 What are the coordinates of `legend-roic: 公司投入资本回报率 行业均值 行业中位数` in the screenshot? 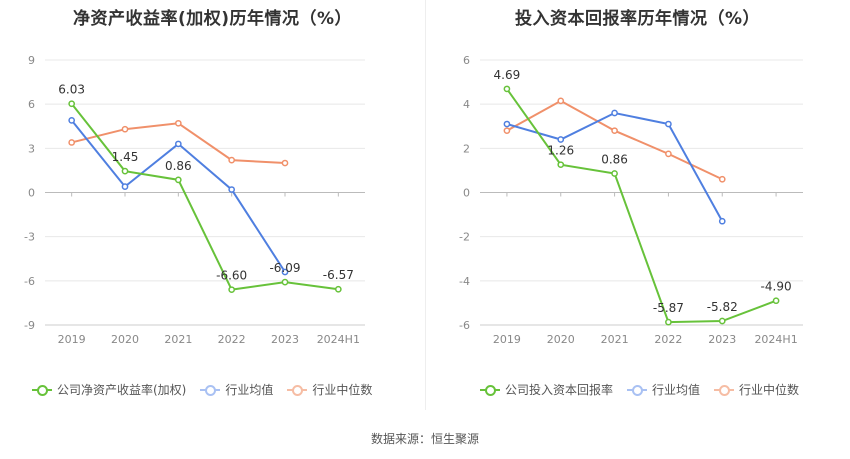 It's located at (646, 389).